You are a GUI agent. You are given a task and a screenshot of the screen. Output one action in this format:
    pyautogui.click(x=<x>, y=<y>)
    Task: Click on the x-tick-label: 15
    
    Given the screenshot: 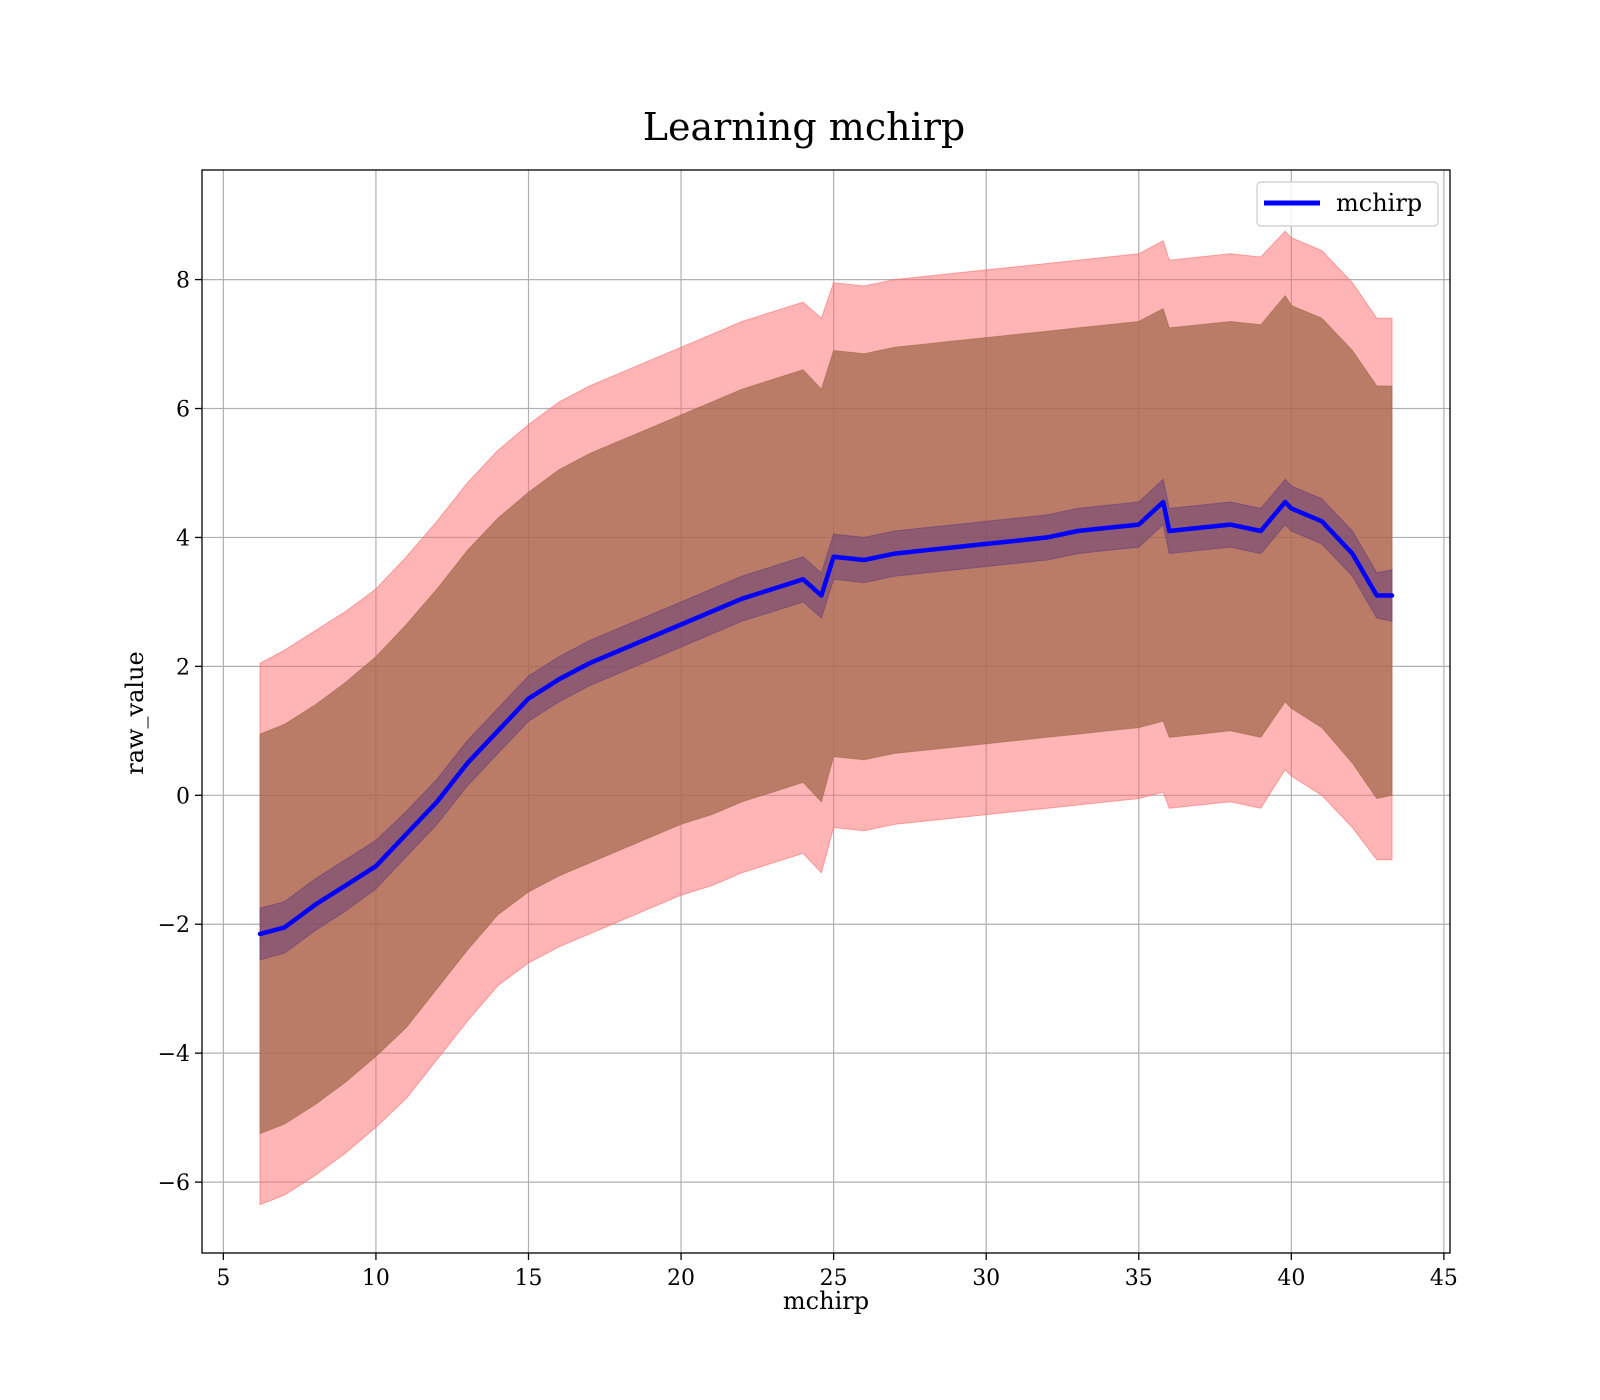 What is the action you would take?
    pyautogui.click(x=528, y=1278)
    